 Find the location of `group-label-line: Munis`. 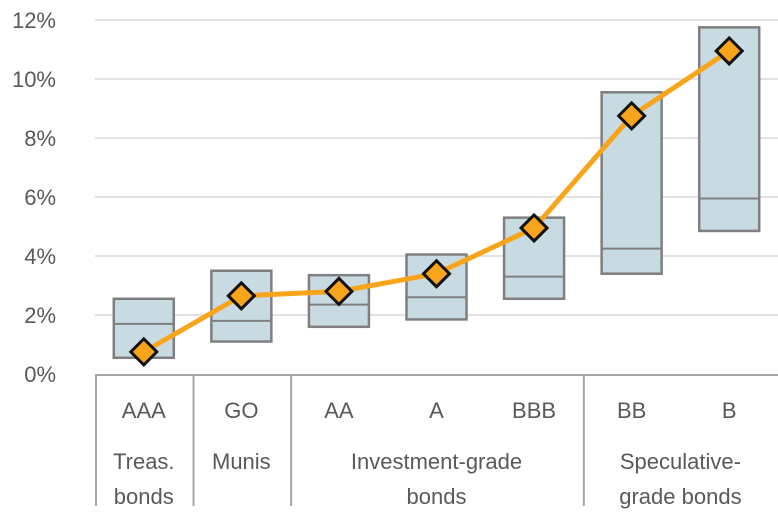

group-label-line: Munis is located at coordinates (241, 461).